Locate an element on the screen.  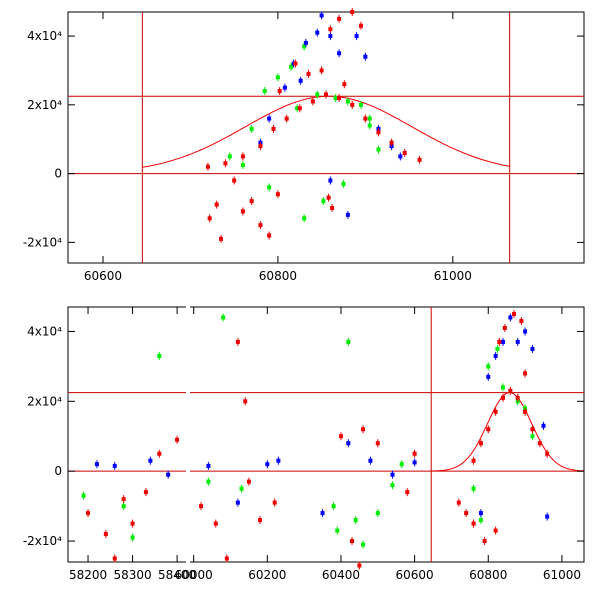
x-tick-label: 60600 is located at coordinates (103, 276).